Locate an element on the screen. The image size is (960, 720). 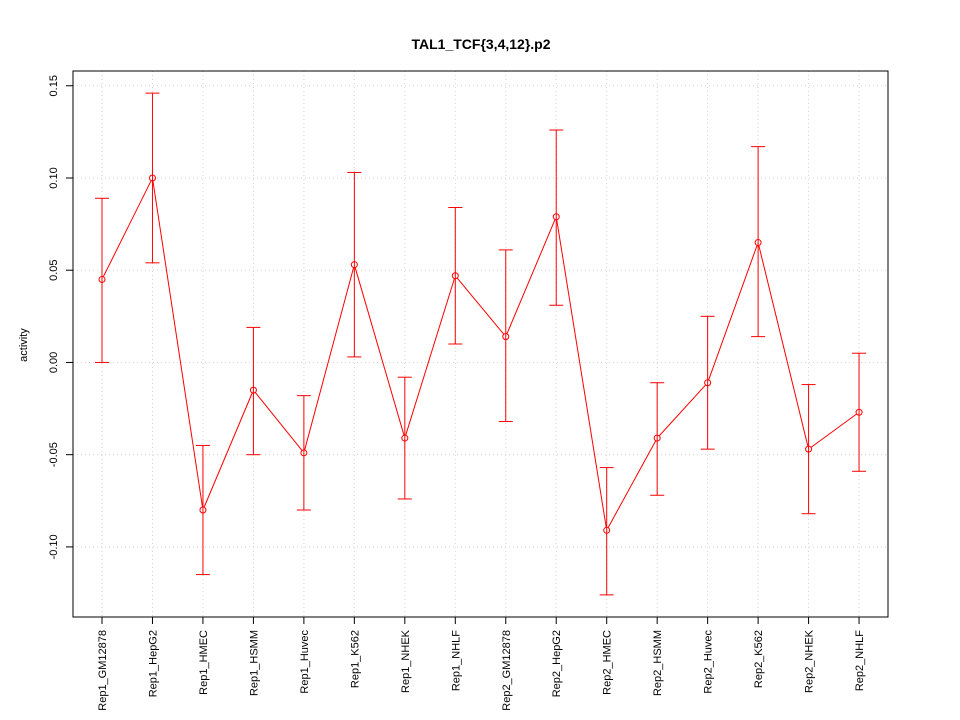
chart-title: TAL1_TCF{3,4,12}.p2 is located at coordinates (480, 44).